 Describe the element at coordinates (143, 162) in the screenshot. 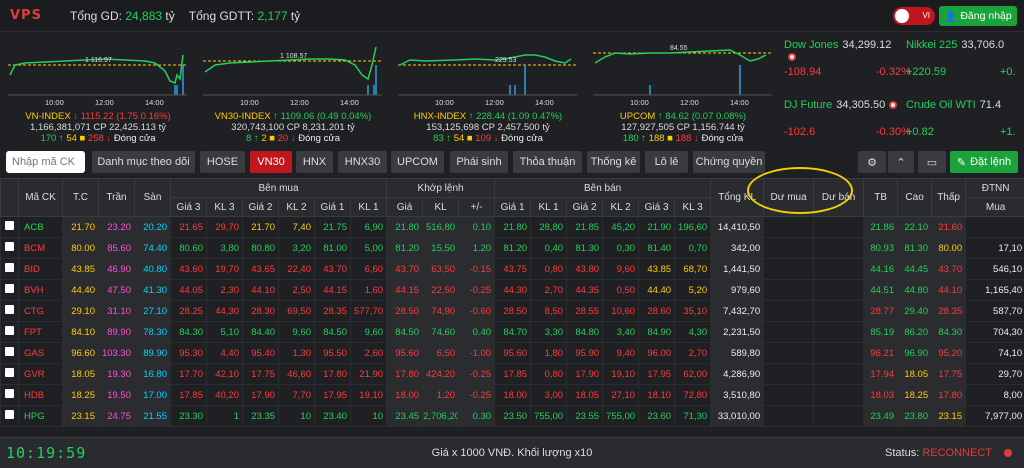

I see `tab-danh-mục-theo-dõi: Danh mục theo dõi` at that location.